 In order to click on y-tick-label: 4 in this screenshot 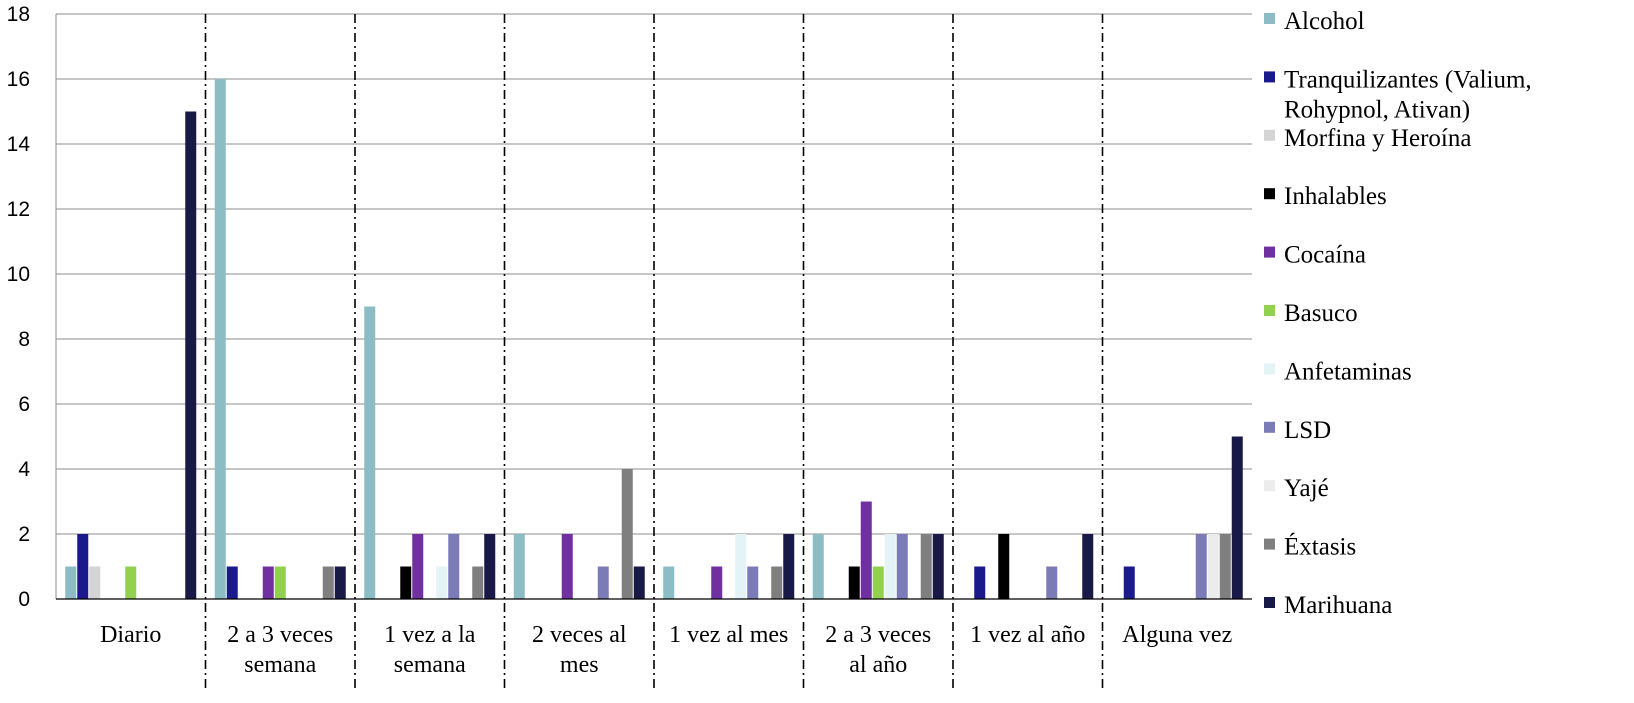, I will do `click(24, 469)`.